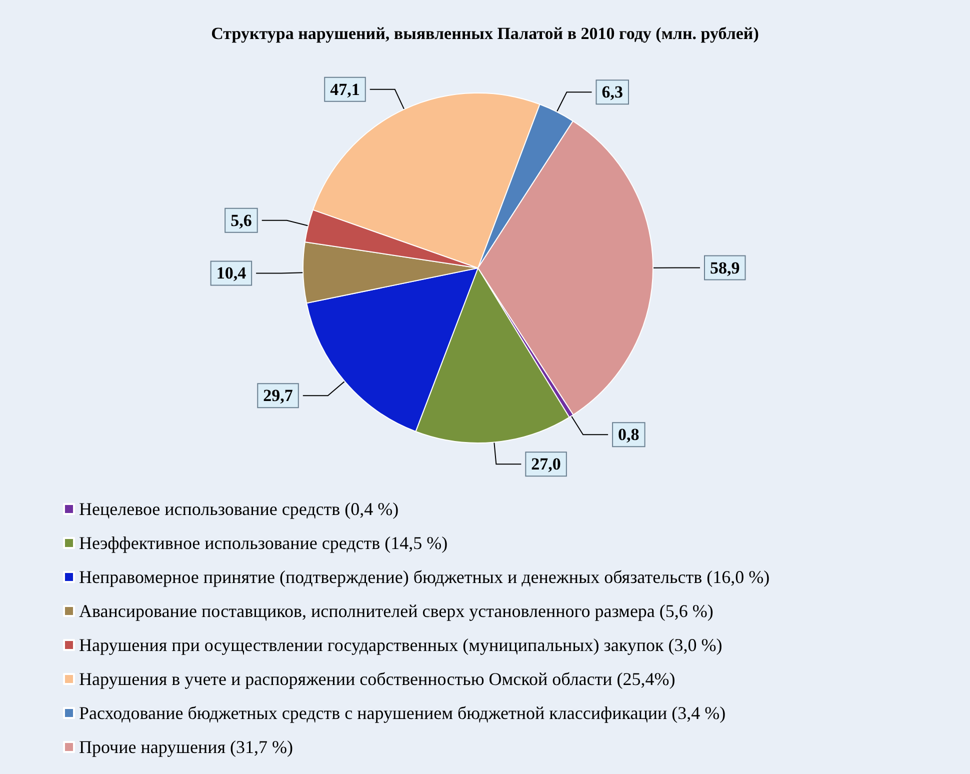  Describe the element at coordinates (239, 509) in the screenshot. I see `legend-label: Нецелевое использование средств (0,4 %)` at that location.